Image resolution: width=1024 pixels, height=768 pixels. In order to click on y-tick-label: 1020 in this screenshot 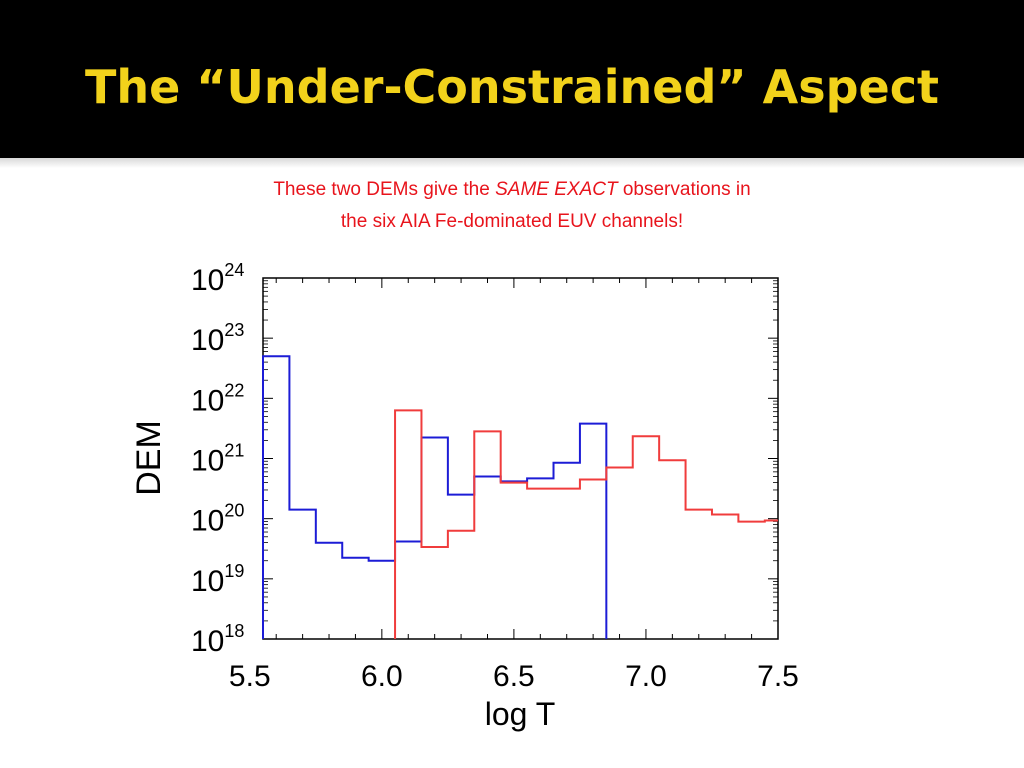, I will do `click(217, 519)`.